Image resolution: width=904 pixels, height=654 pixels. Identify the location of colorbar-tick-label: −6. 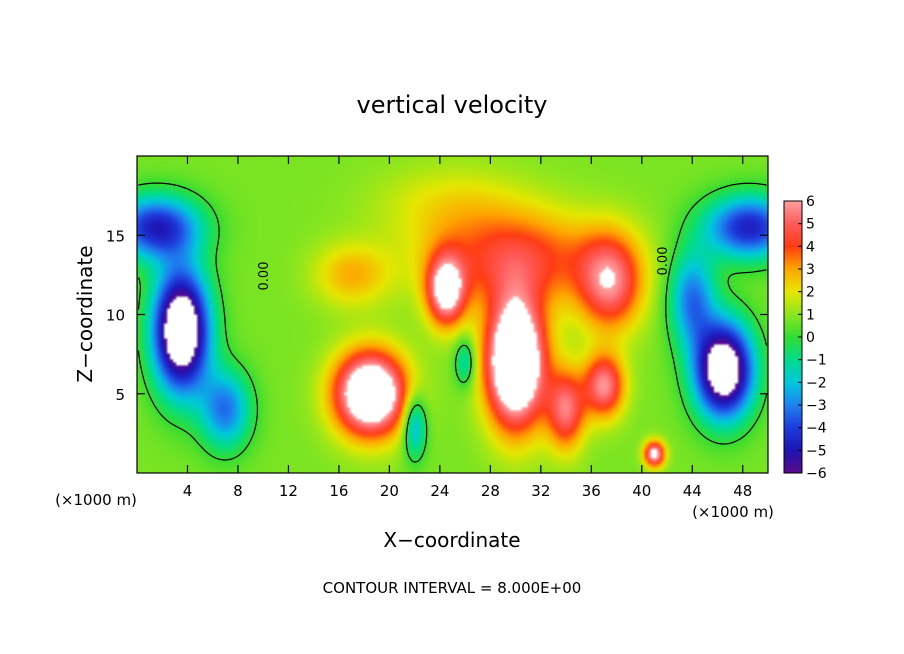
(816, 474).